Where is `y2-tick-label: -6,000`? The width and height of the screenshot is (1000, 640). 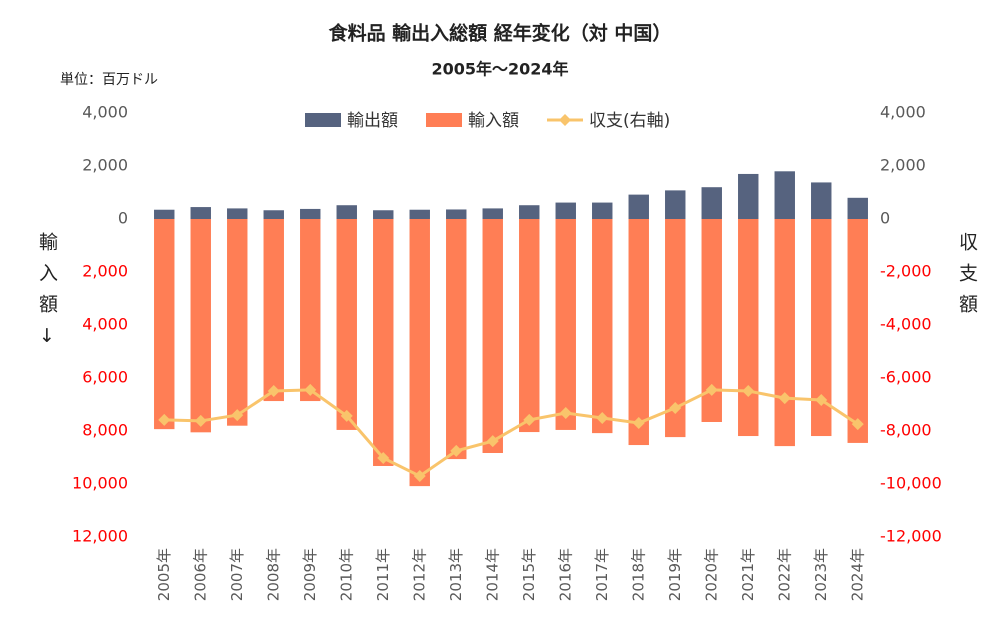
y2-tick-label: -6,000 is located at coordinates (906, 377).